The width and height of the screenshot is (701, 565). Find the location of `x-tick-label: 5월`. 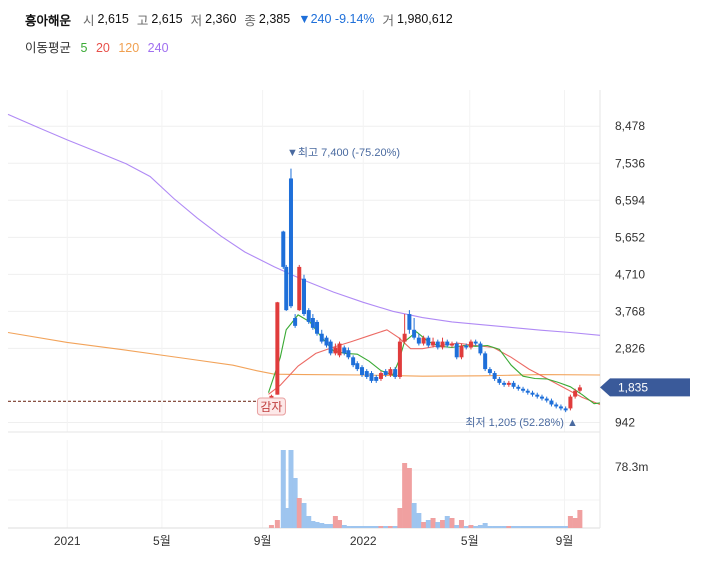

x-tick-label: 5월 is located at coordinates (162, 541).